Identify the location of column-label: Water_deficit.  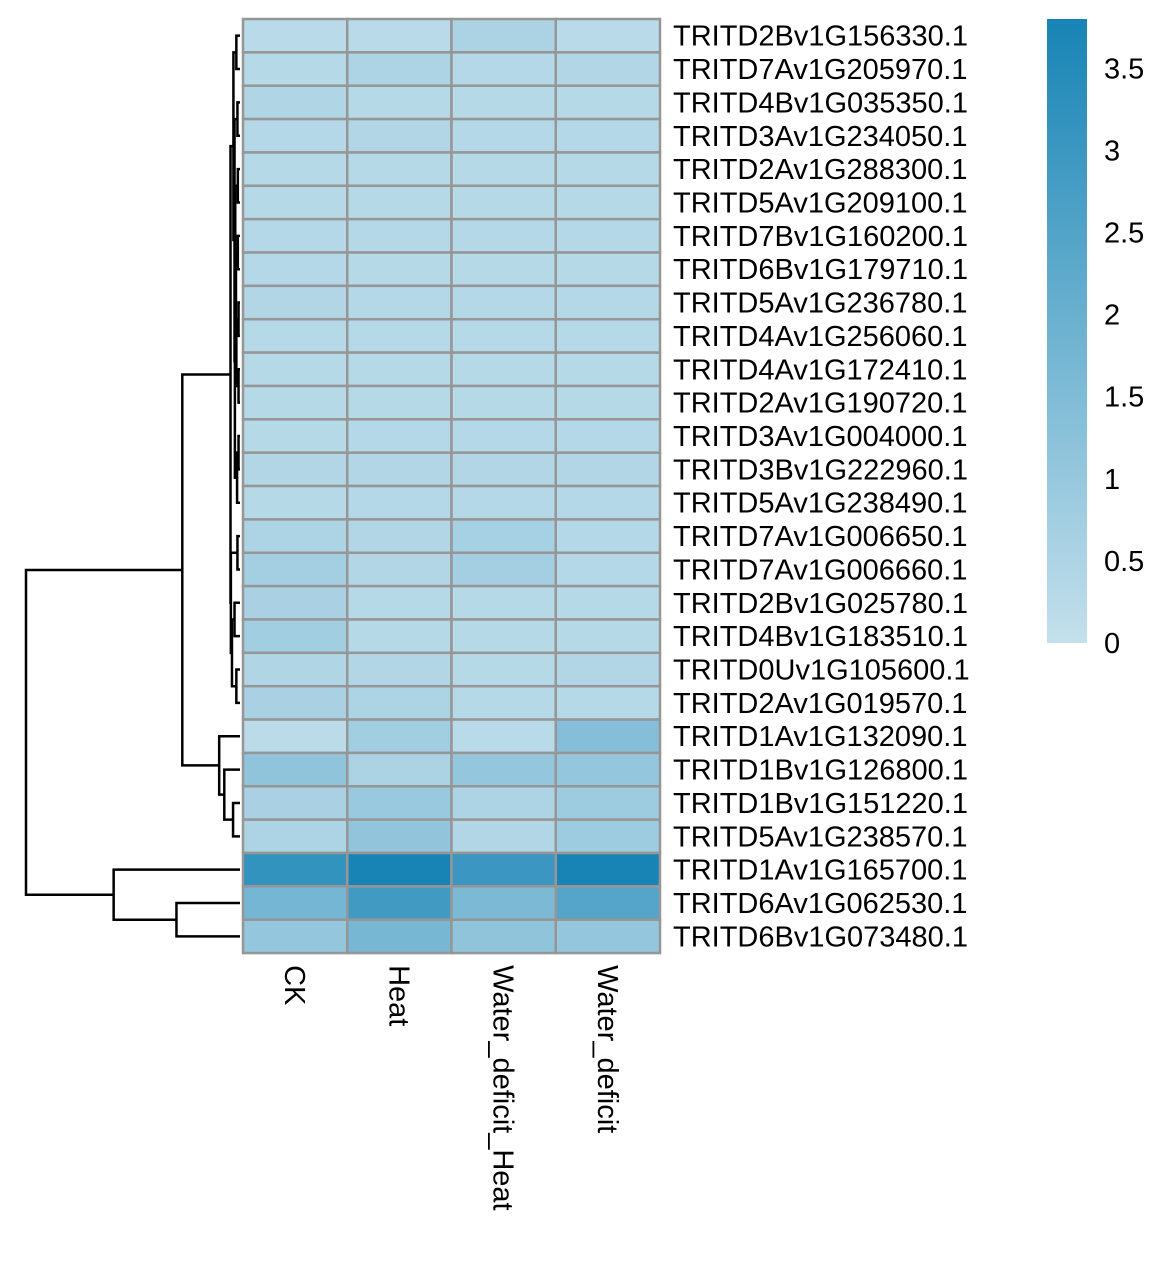
(607, 1049).